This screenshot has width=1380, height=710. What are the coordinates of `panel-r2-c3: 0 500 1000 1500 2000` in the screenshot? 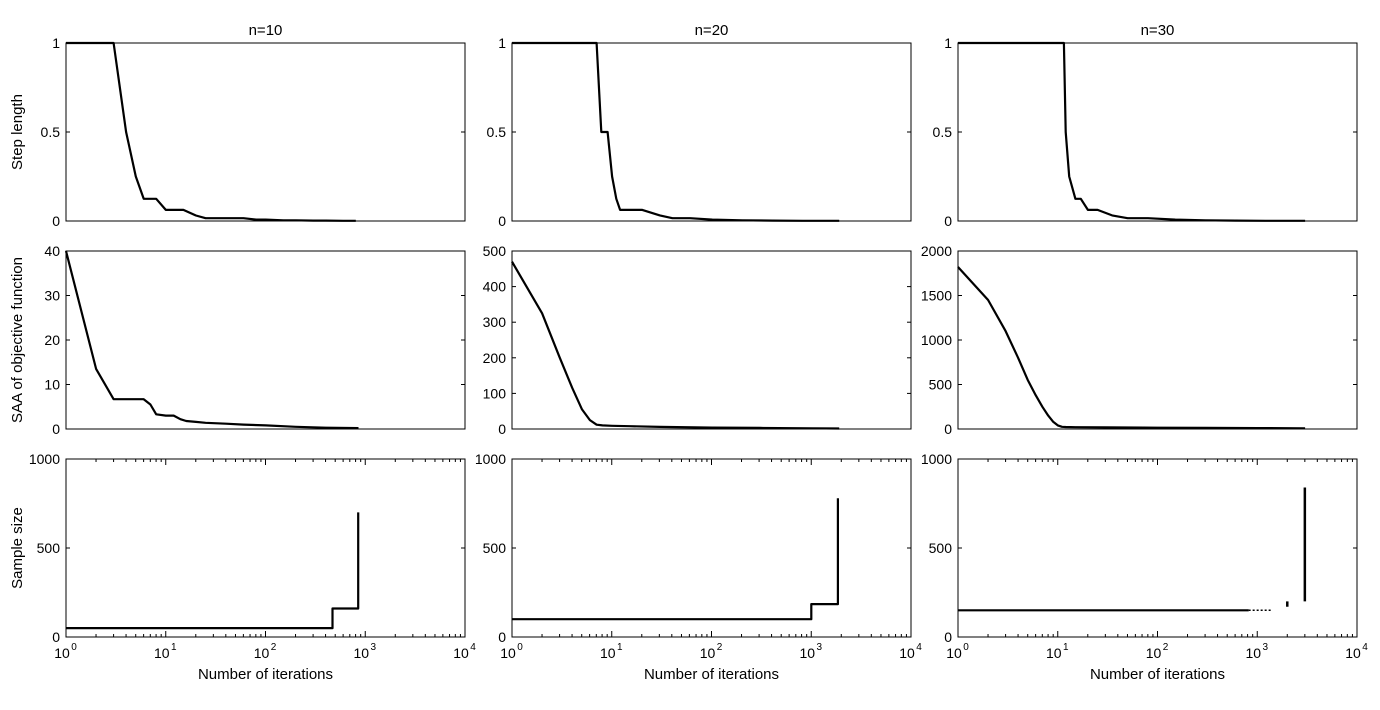 It's located at (1139, 340).